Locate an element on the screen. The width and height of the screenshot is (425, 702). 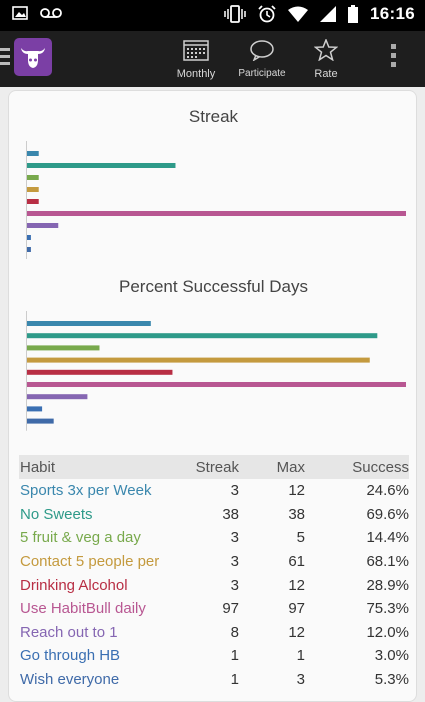
max-value: 61 is located at coordinates (296, 562).